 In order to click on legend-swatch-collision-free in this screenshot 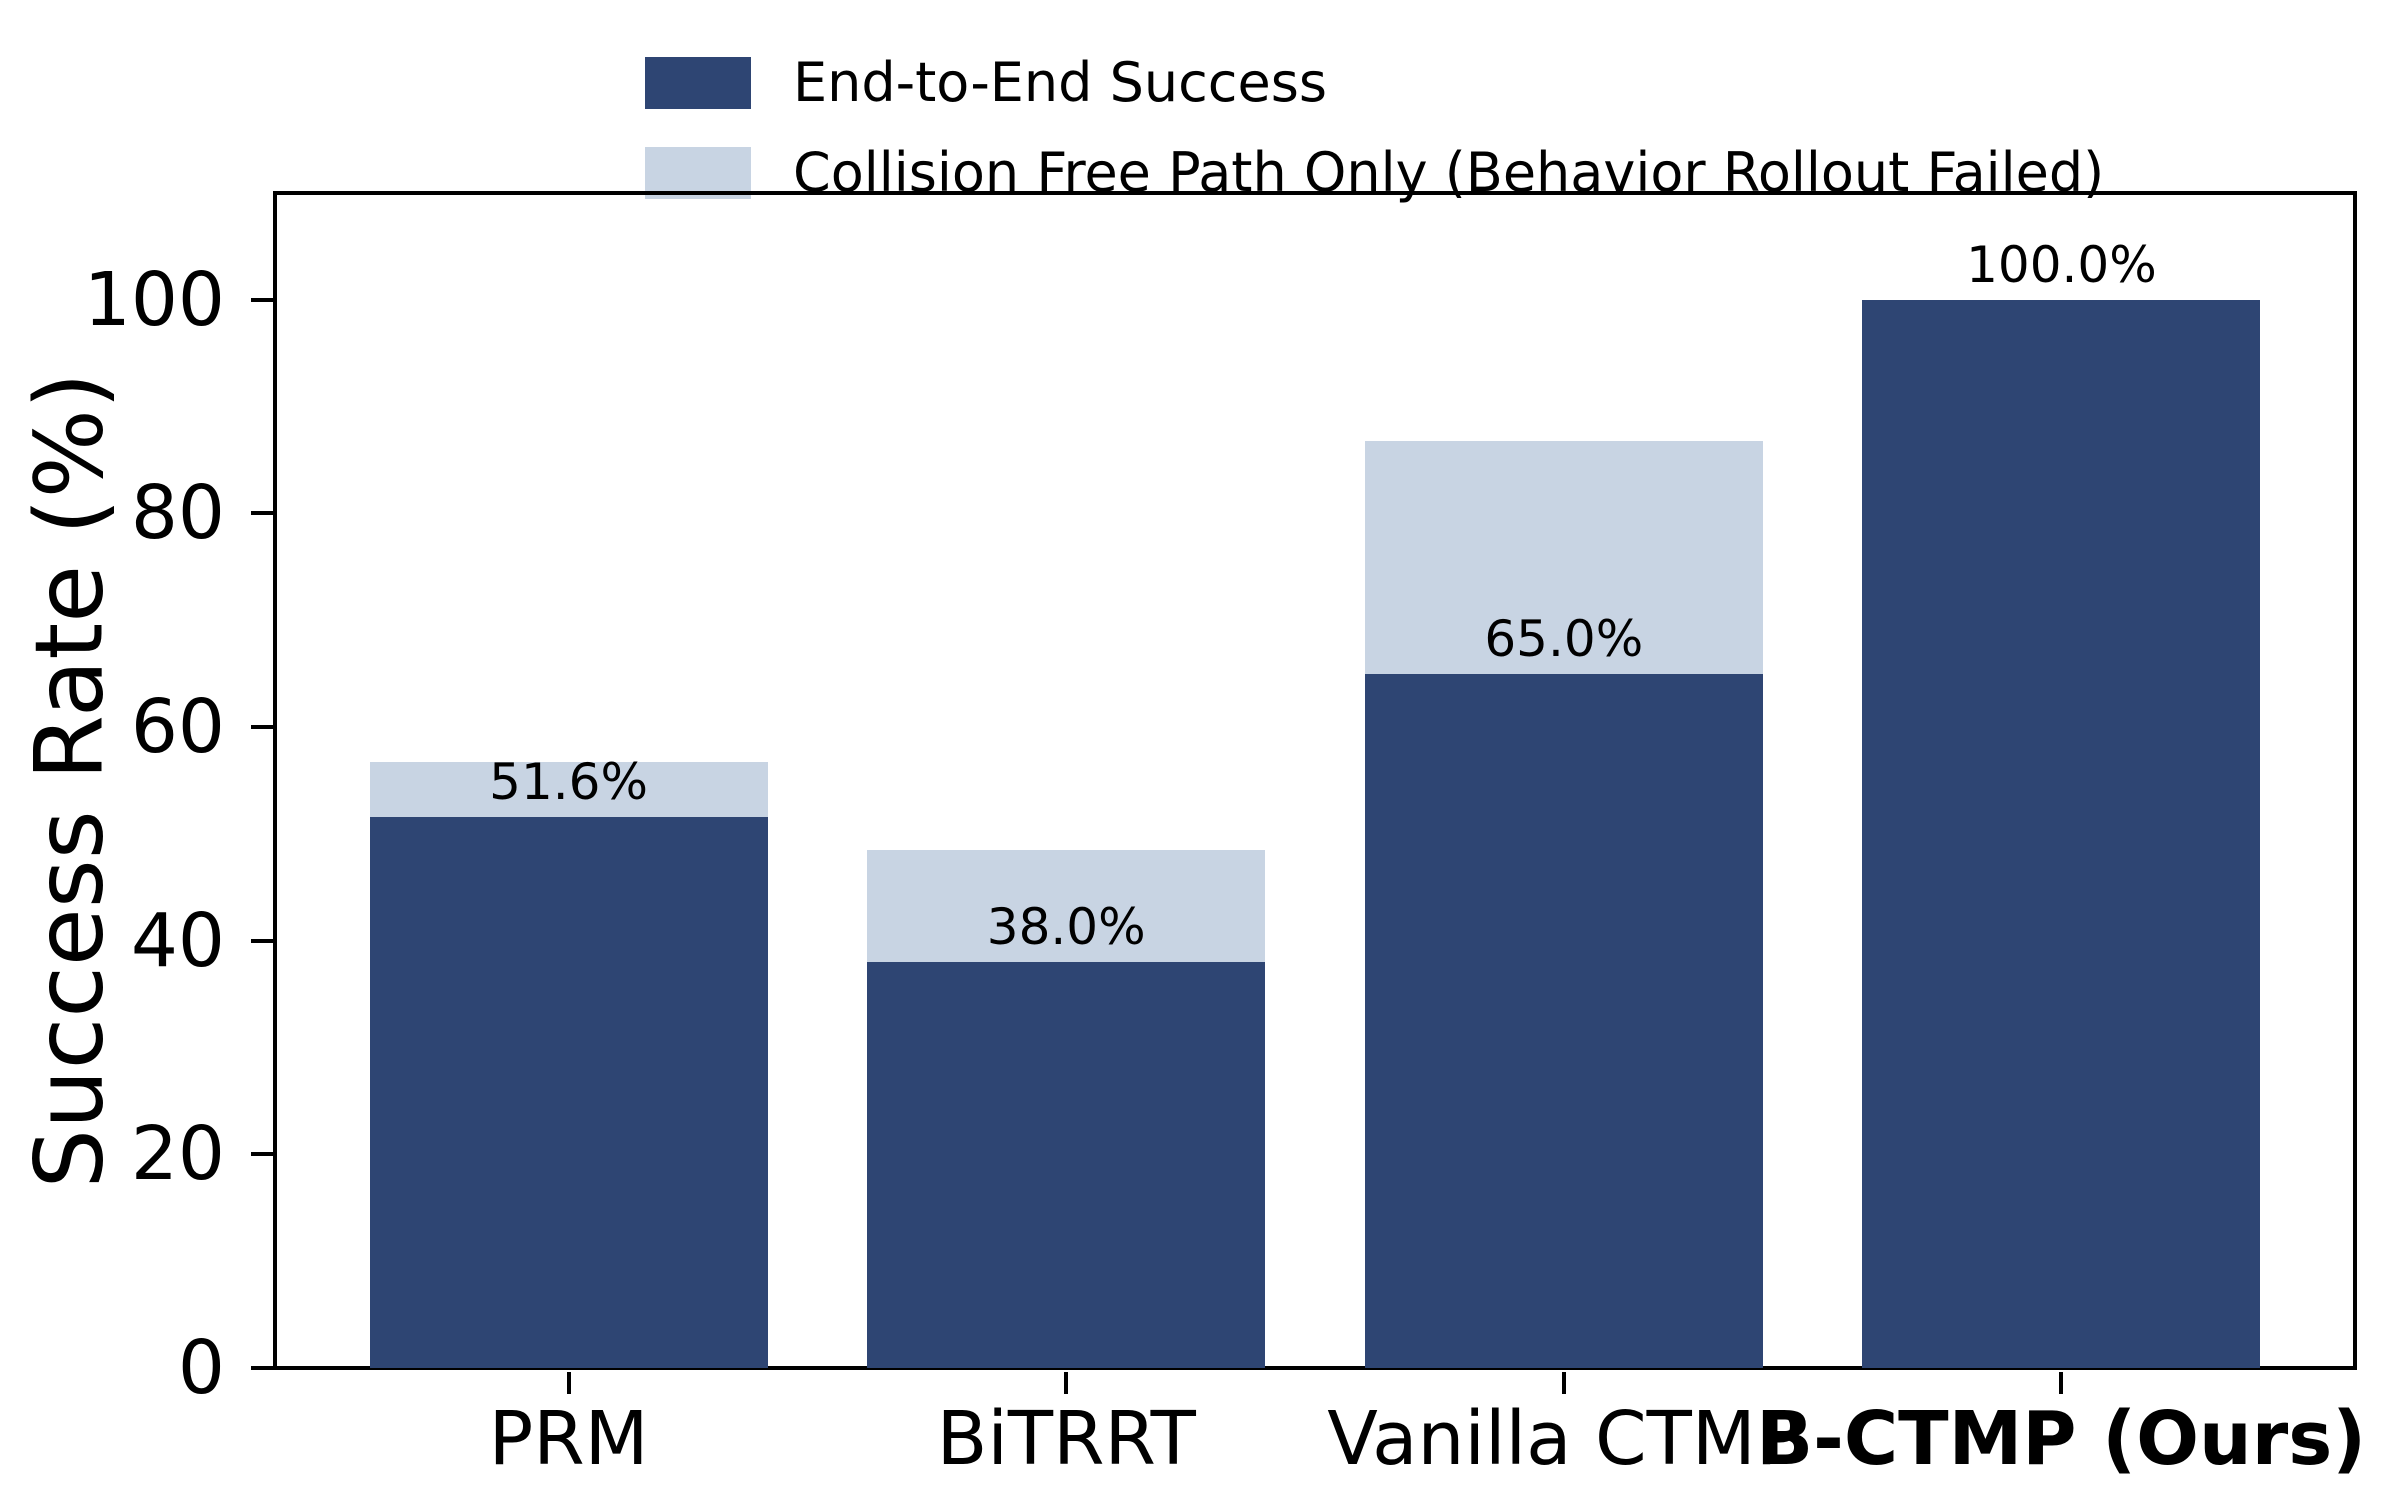, I will do `click(698, 173)`.